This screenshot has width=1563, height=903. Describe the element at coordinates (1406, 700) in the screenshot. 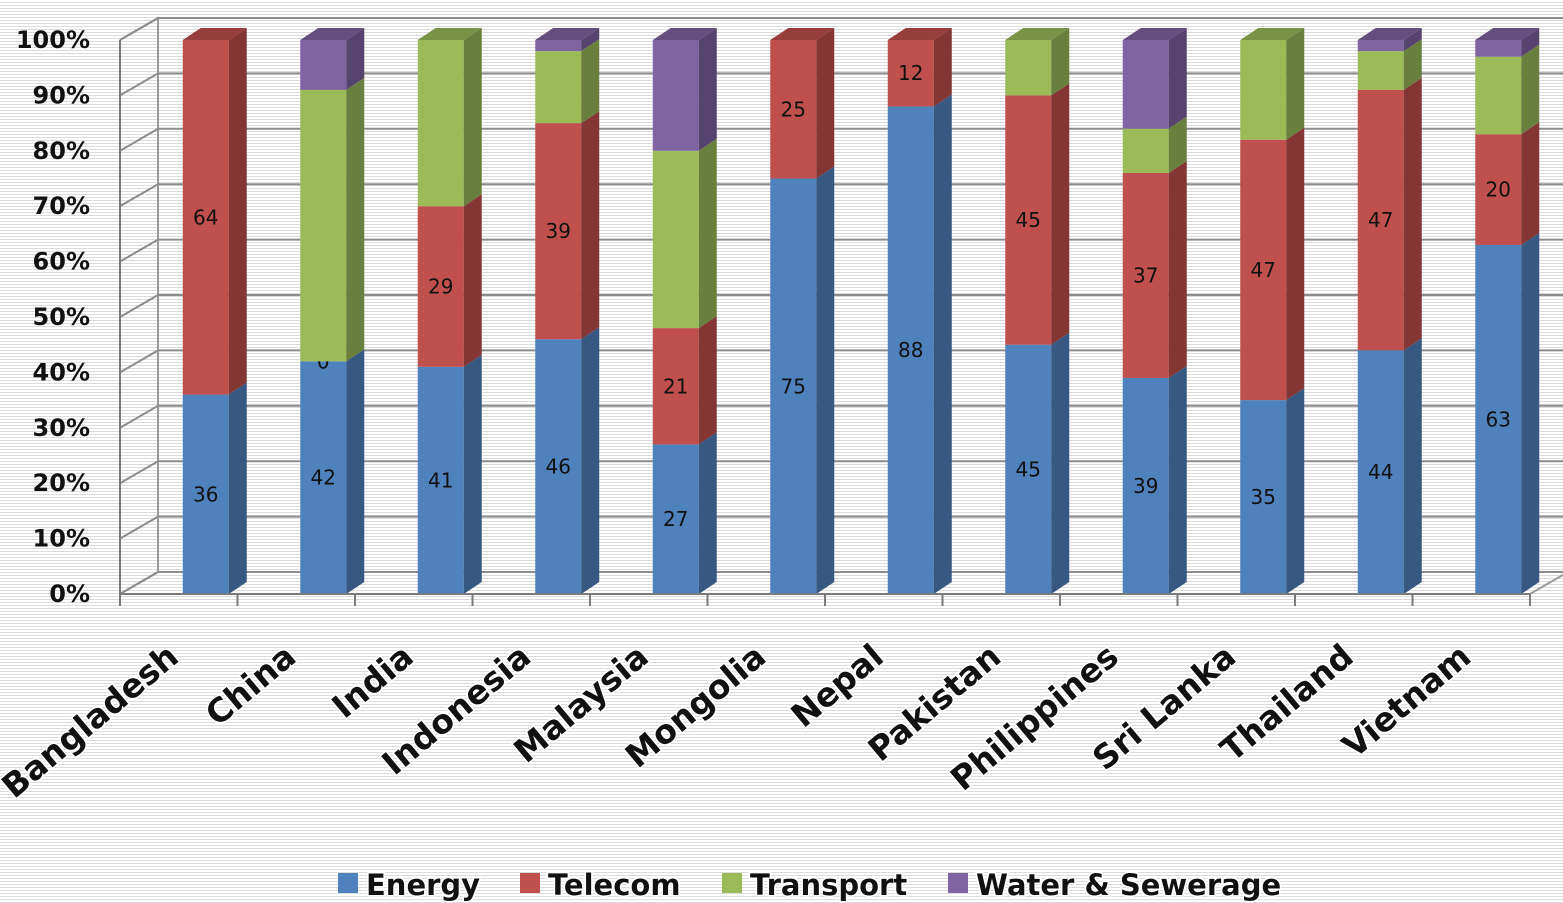

I see `x-tick-label: Vietnam` at that location.